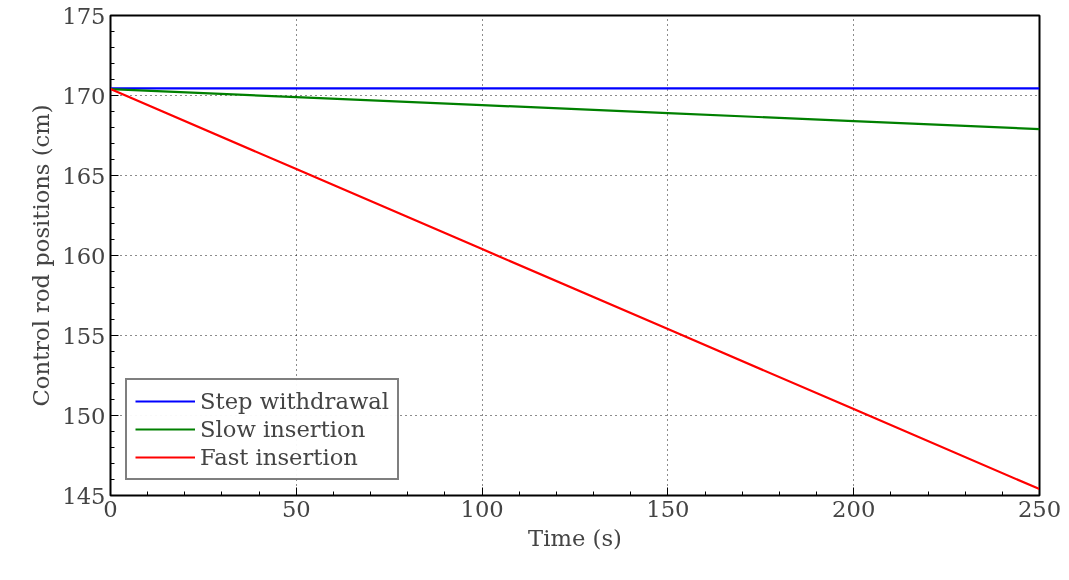 Image resolution: width=1069 pixels, height=580 pixels. What do you see at coordinates (482, 508) in the screenshot?
I see `x-tick-label: 100` at bounding box center [482, 508].